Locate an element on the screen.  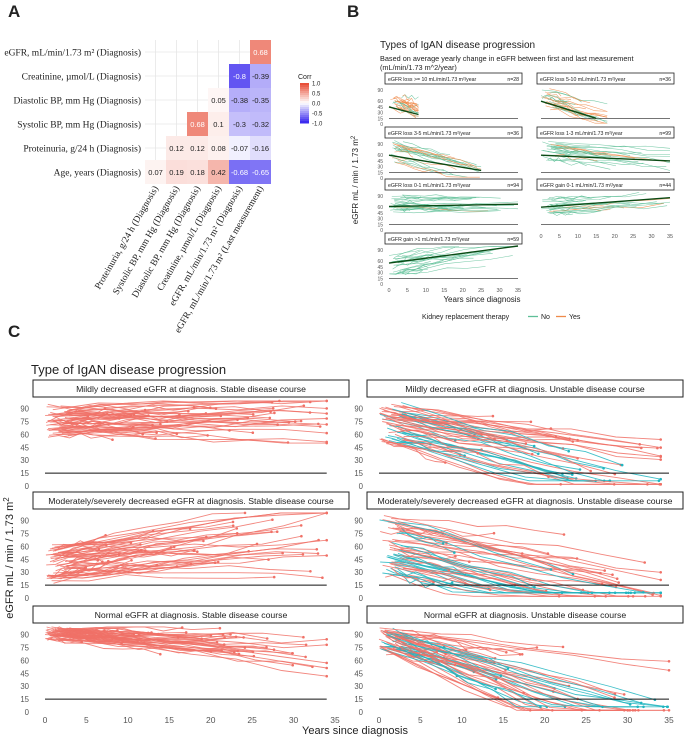
chart-title: Types of IgAN disease progression is located at coordinates (457, 45).